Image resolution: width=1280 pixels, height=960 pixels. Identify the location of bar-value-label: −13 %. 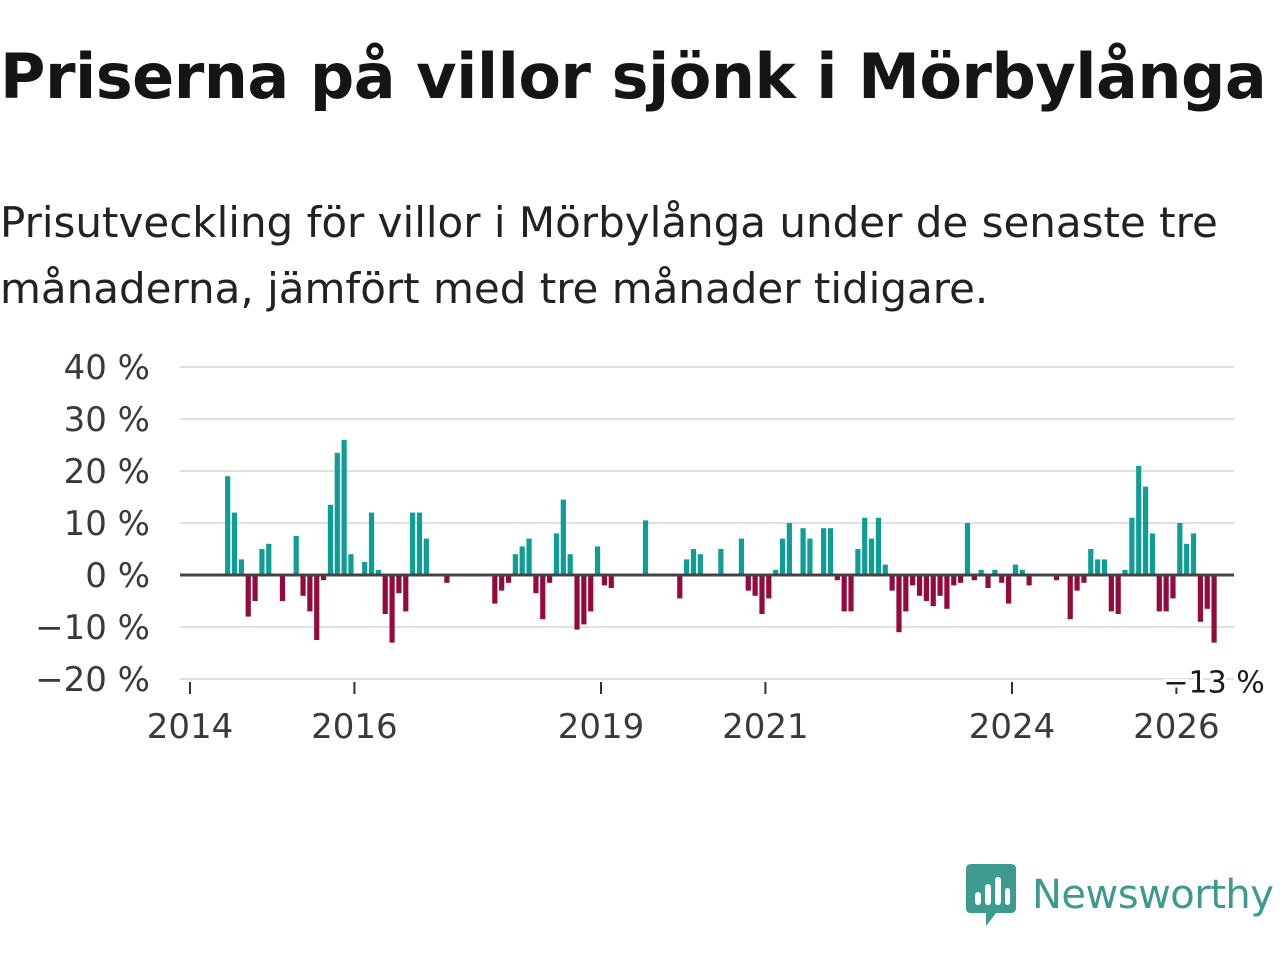
(1213, 683).